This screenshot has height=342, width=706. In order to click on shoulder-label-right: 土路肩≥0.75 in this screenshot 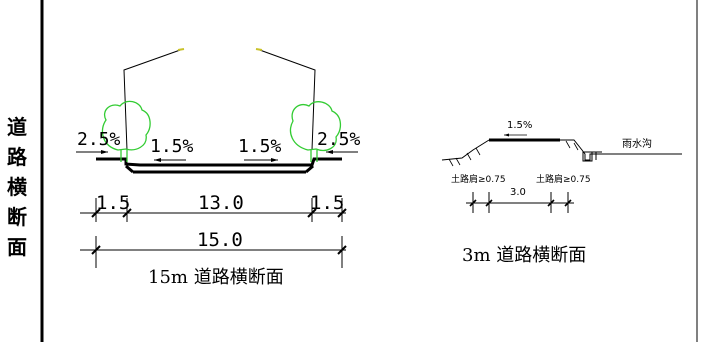, I will do `click(563, 179)`.